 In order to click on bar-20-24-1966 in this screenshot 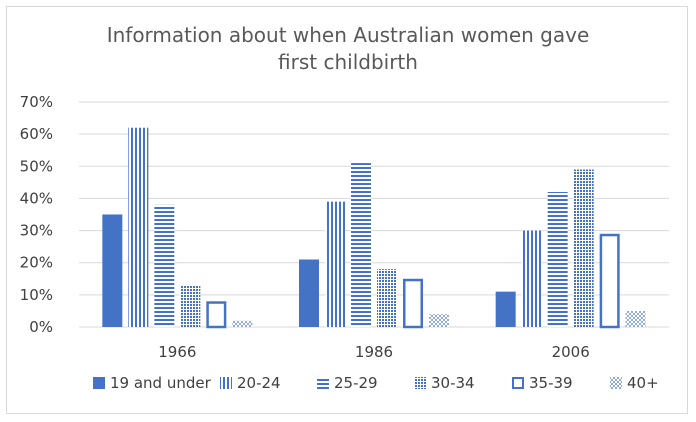, I will do `click(138, 227)`.